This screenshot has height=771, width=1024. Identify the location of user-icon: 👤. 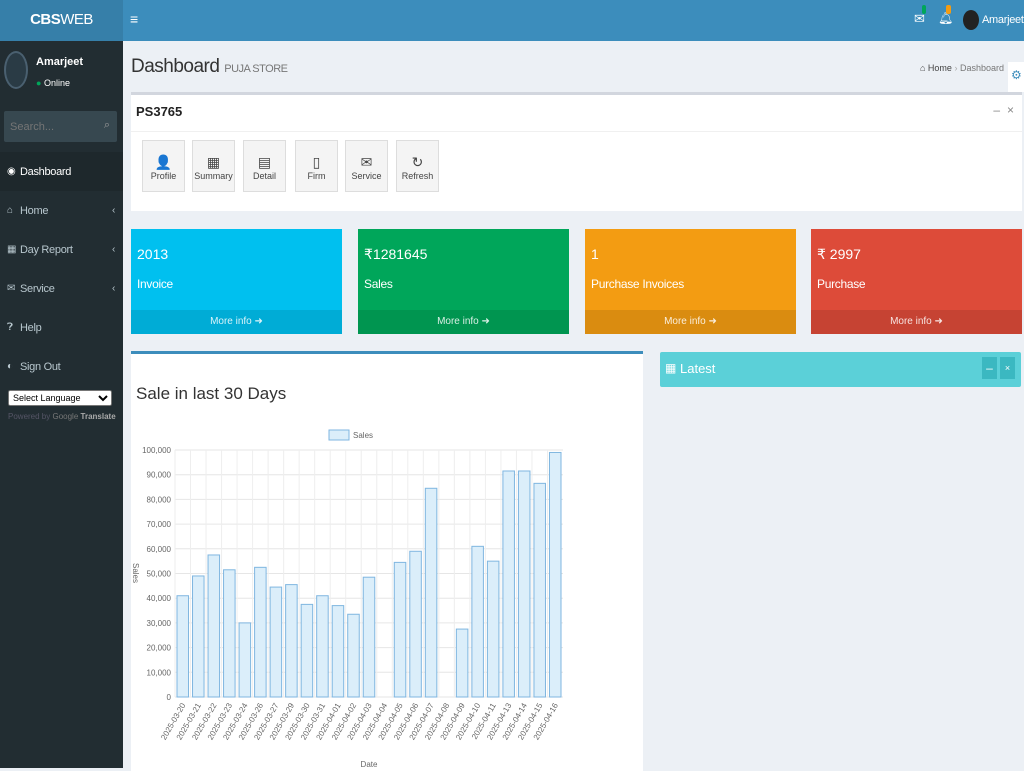
(163, 162).